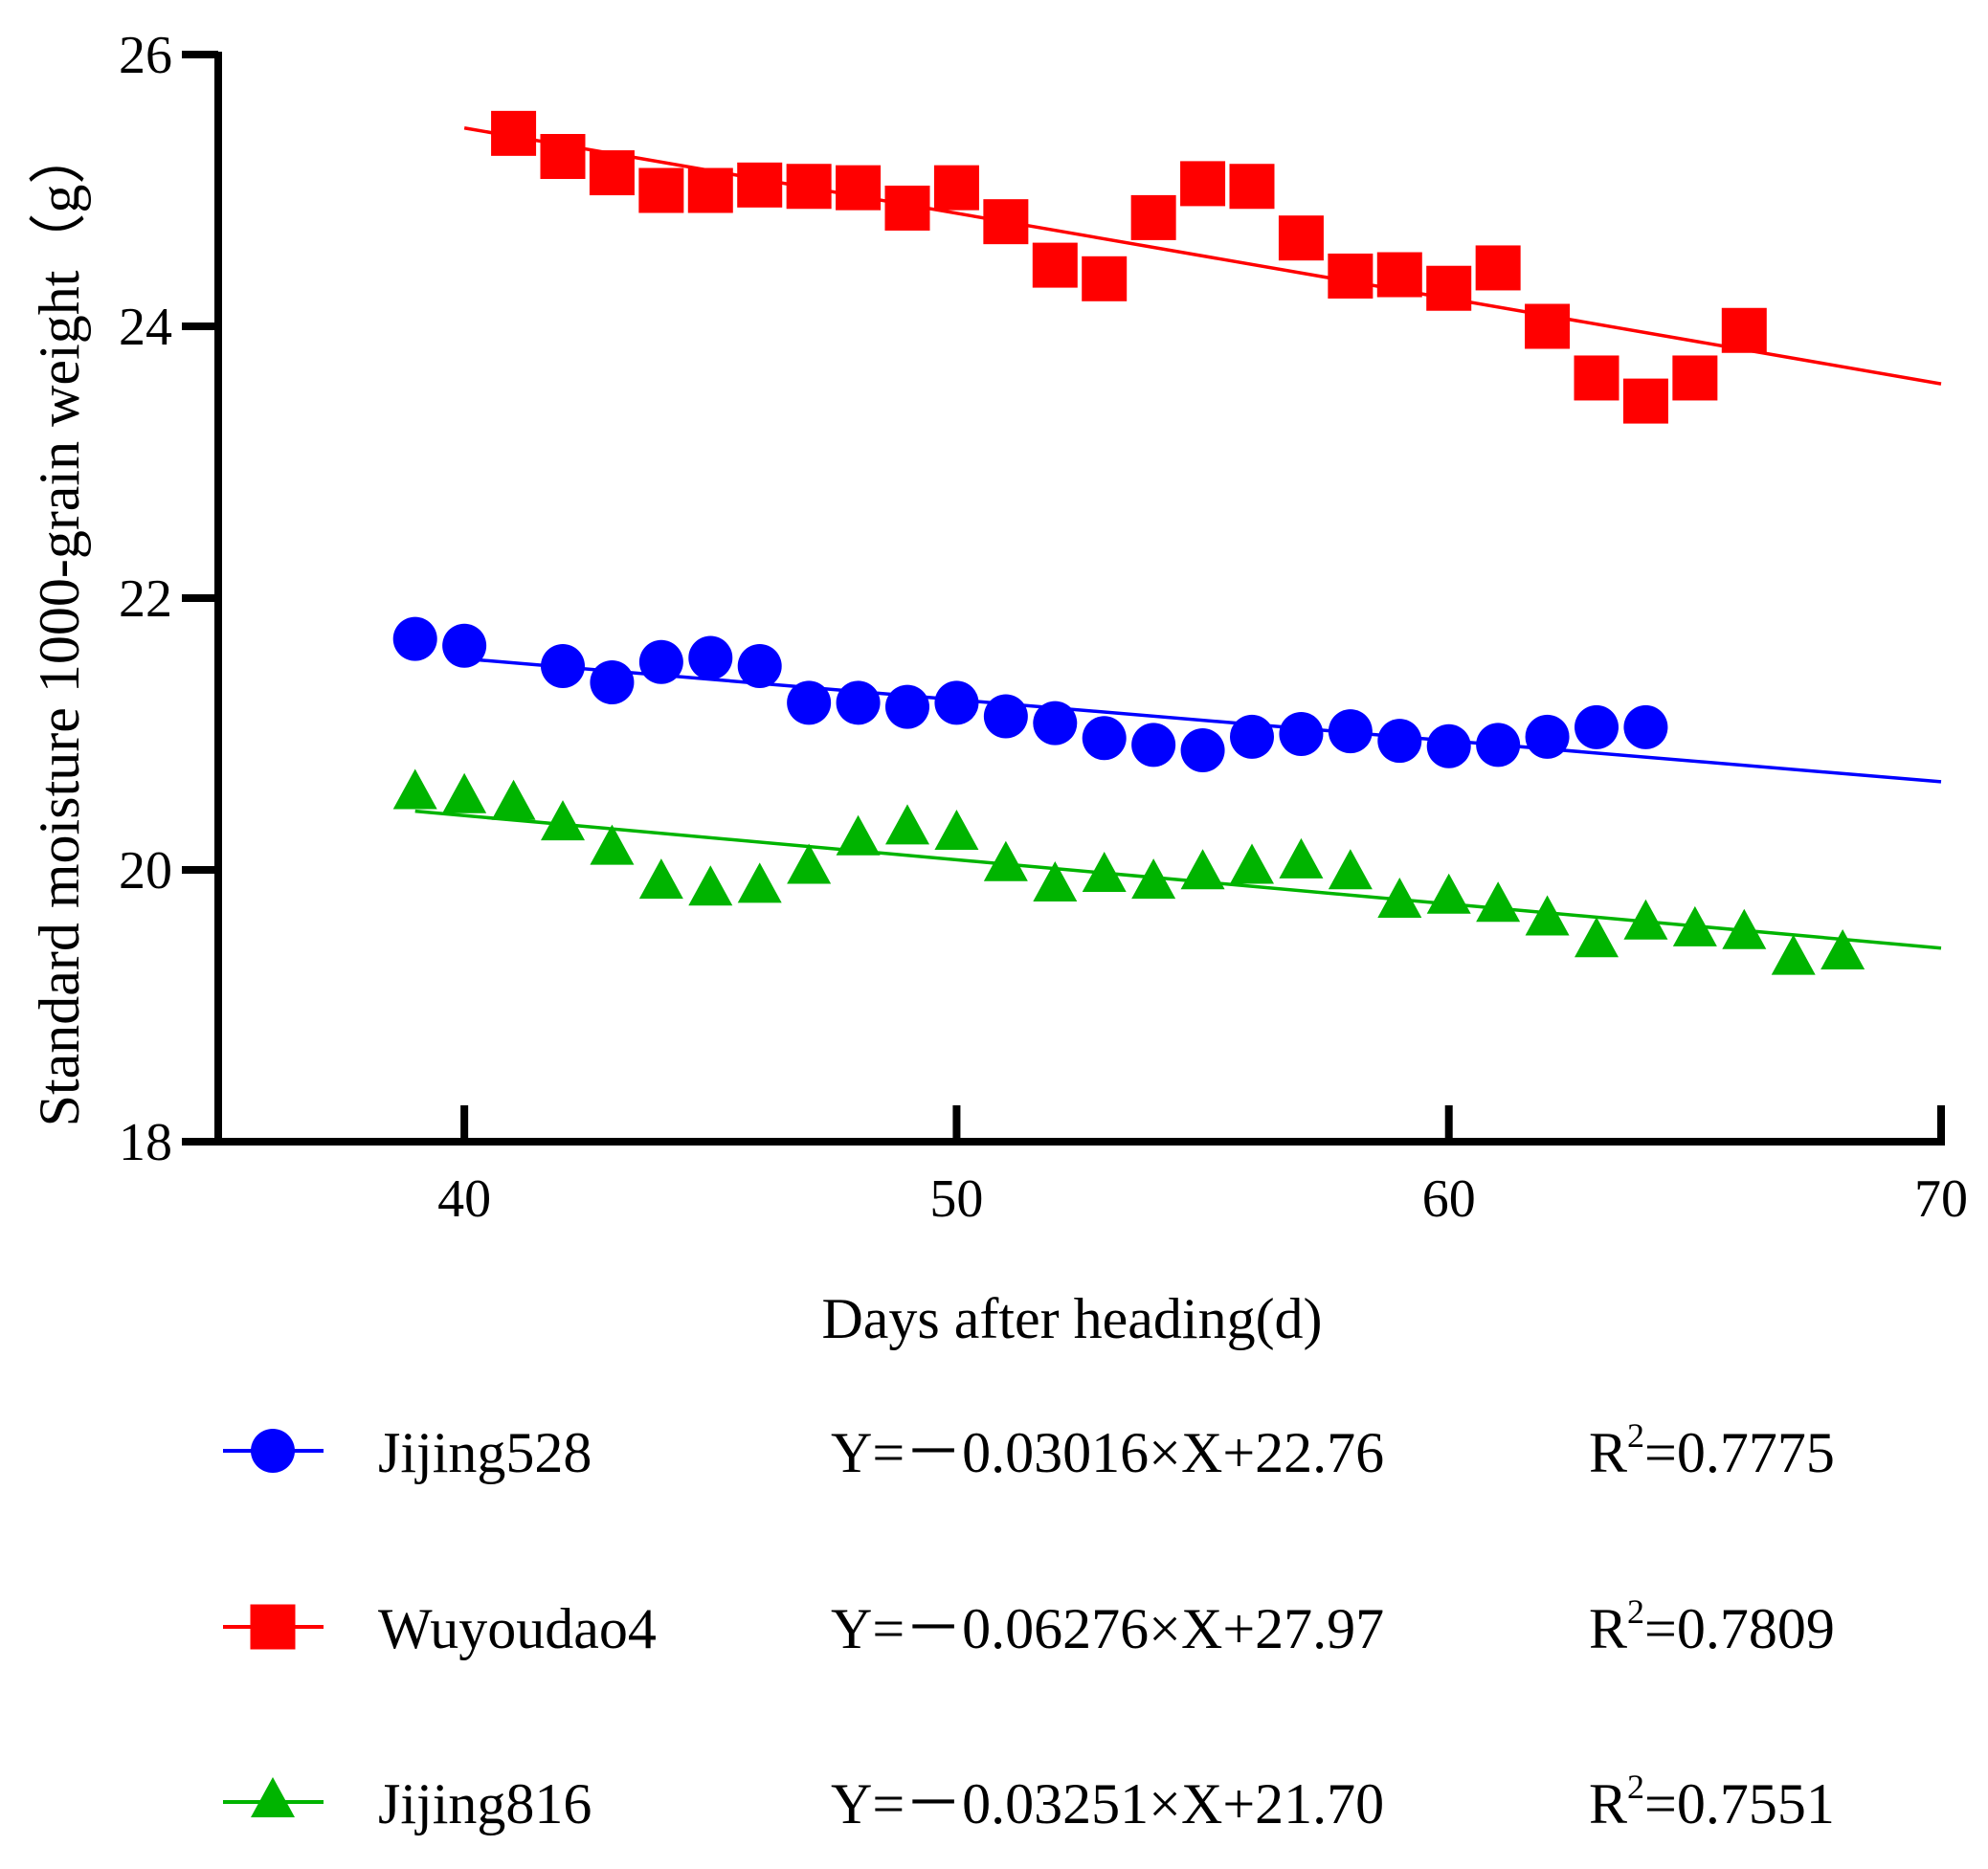 The width and height of the screenshot is (1988, 1869). I want to click on legend-marker-square, so click(273, 1627).